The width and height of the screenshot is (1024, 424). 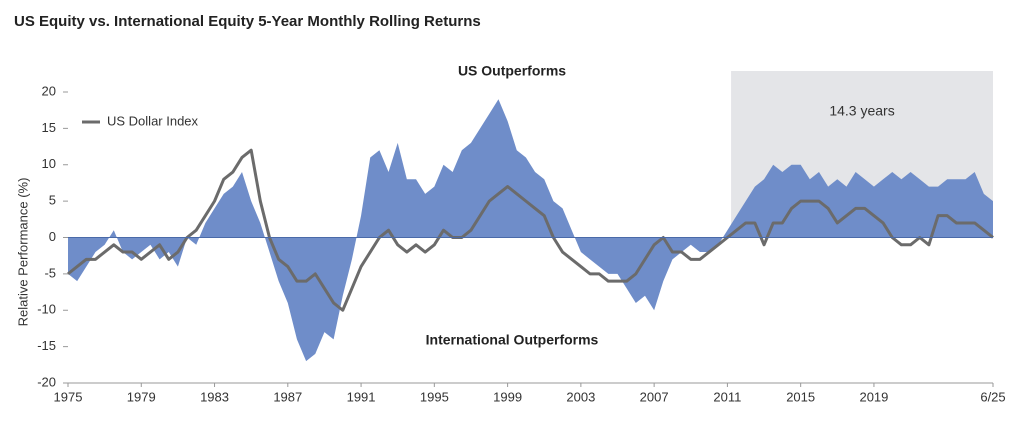 I want to click on x-tick-label: 2011, so click(x=727, y=396).